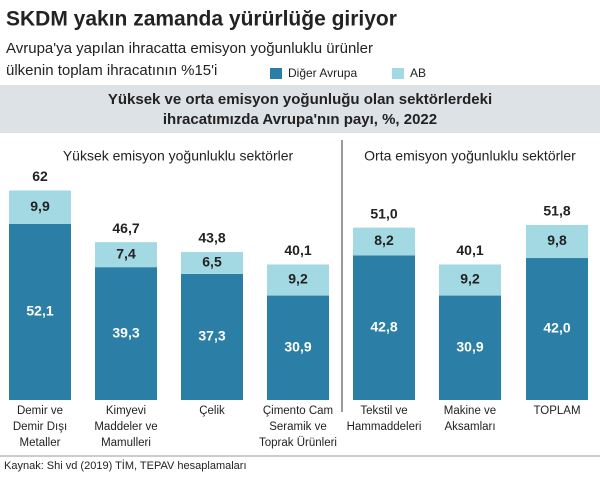 The height and width of the screenshot is (478, 600). I want to click on total-label: 43,8, so click(211, 238).